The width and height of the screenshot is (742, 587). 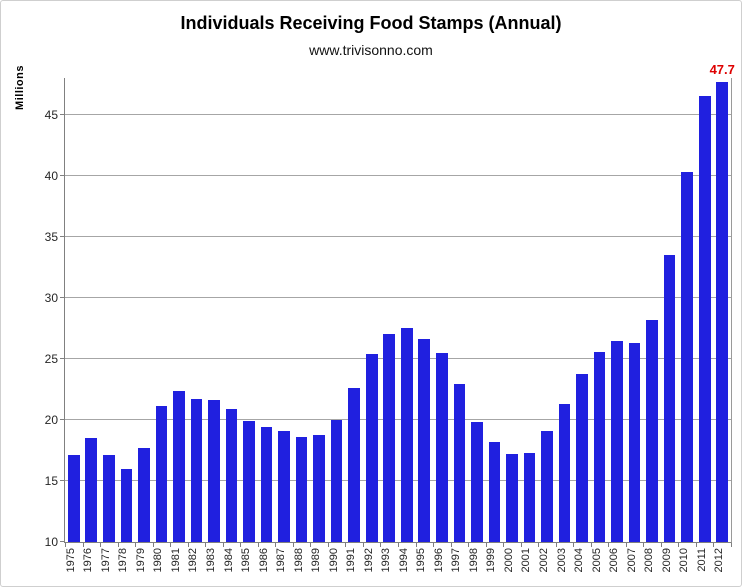 I want to click on bar-2003, so click(x=564, y=473).